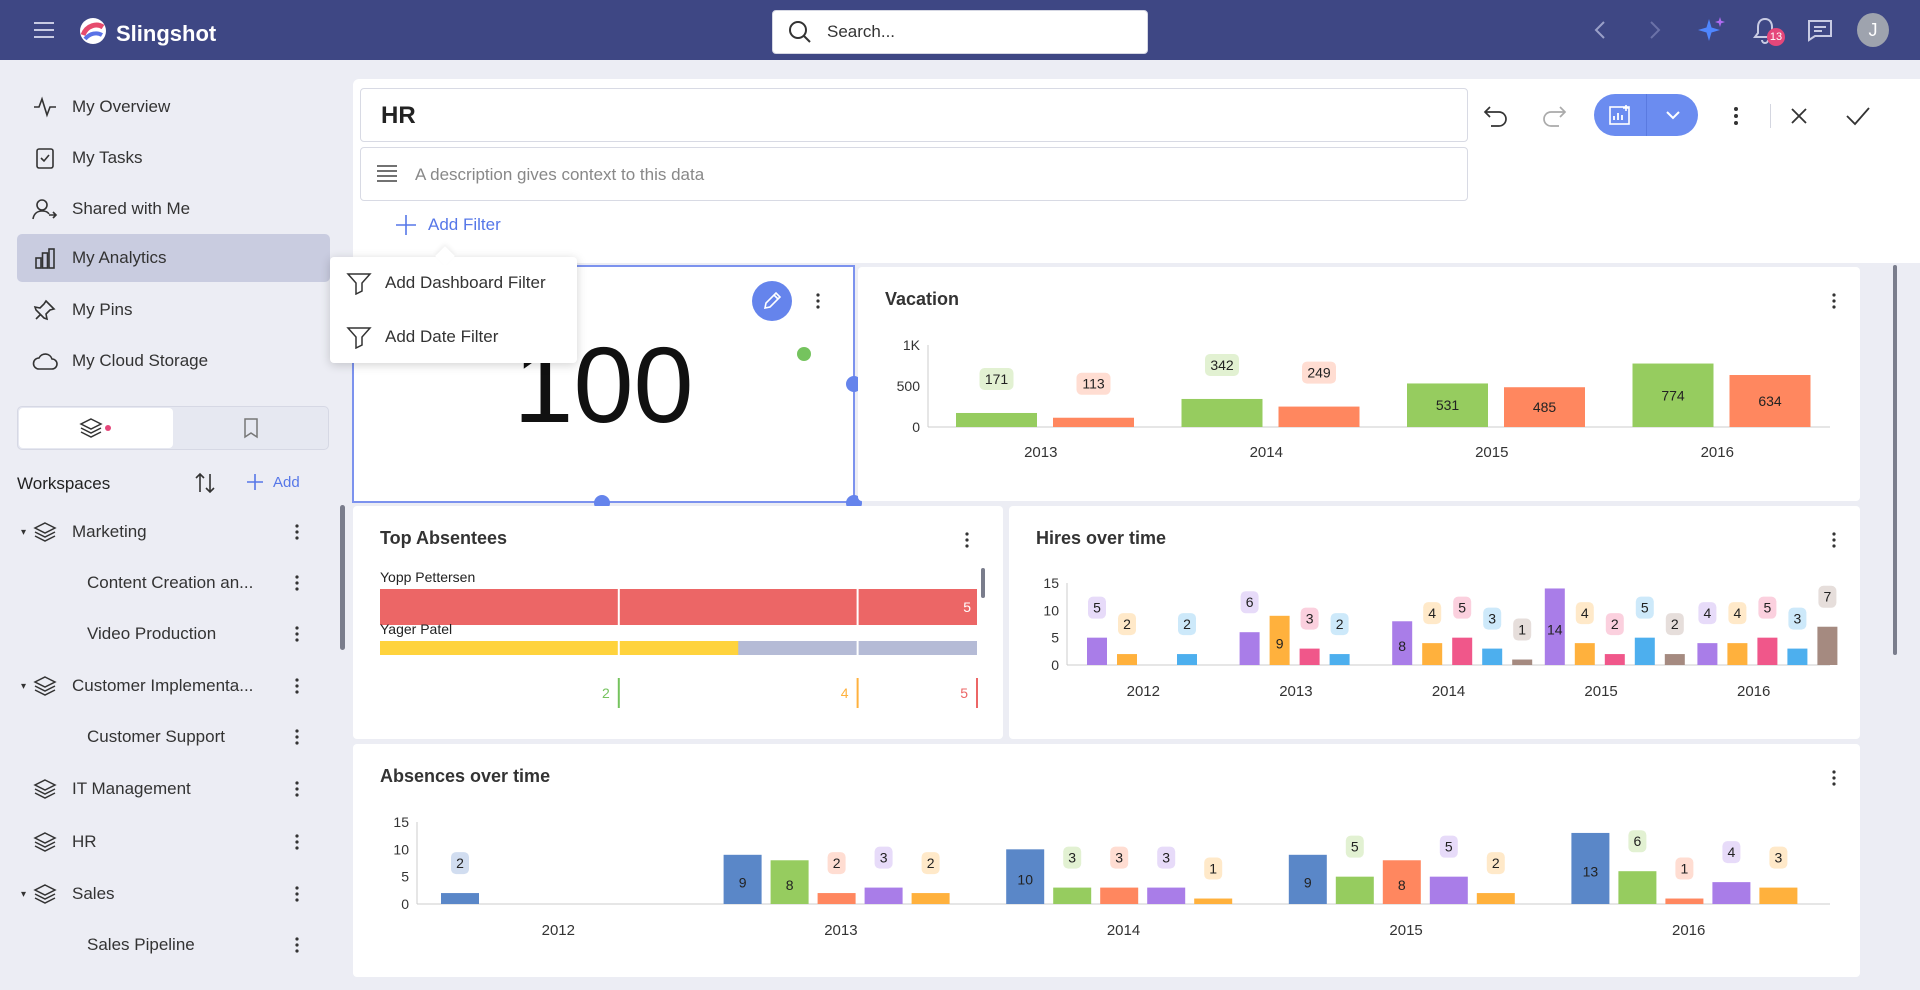  I want to click on tree-label: Sales Pipeline, so click(141, 944).